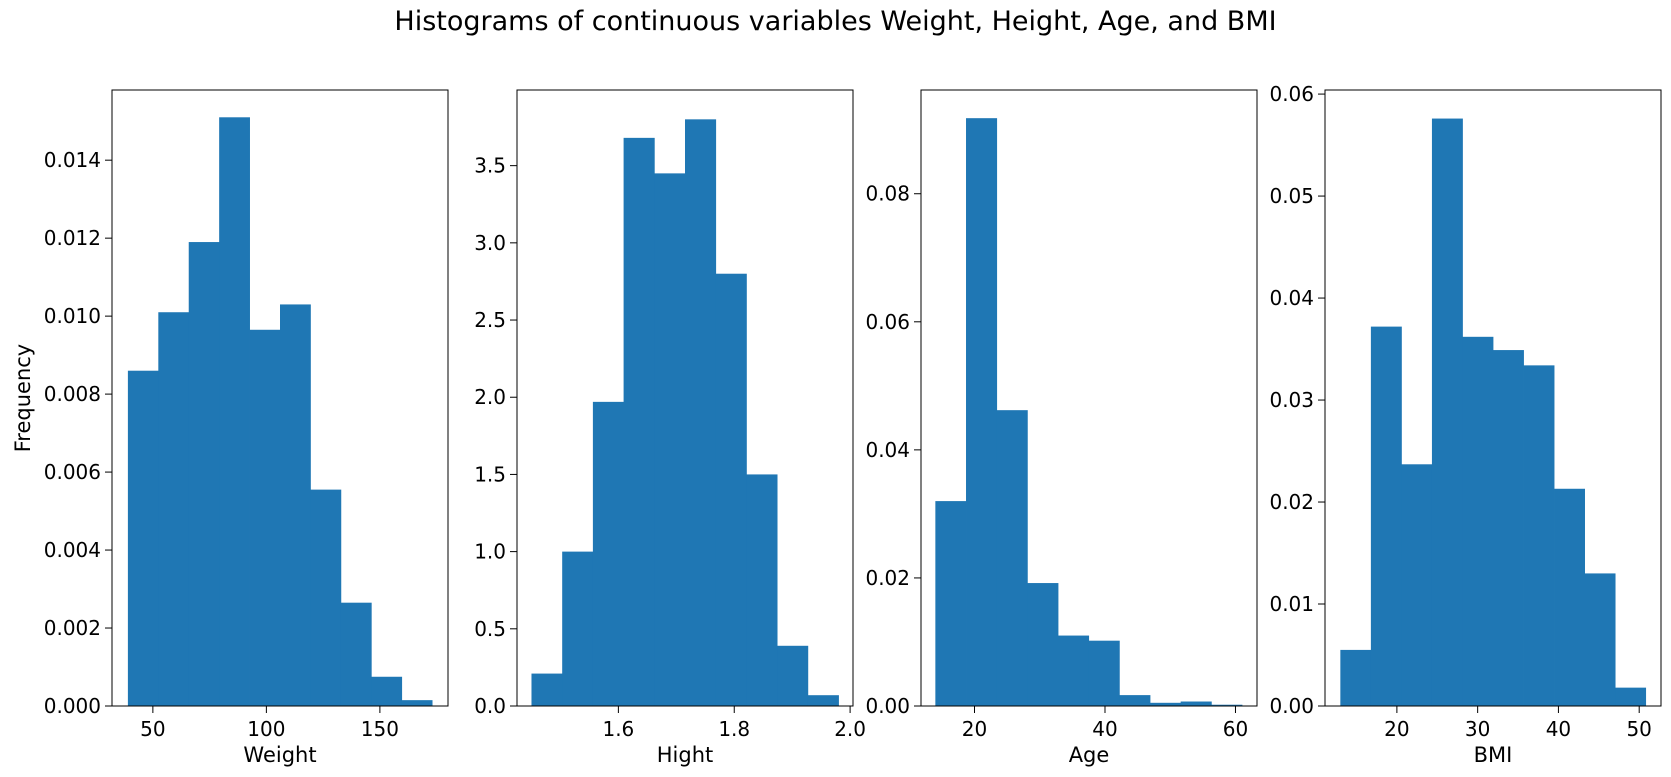 This screenshot has height=777, width=1671. I want to click on x-tick-label: 150, so click(380, 729).